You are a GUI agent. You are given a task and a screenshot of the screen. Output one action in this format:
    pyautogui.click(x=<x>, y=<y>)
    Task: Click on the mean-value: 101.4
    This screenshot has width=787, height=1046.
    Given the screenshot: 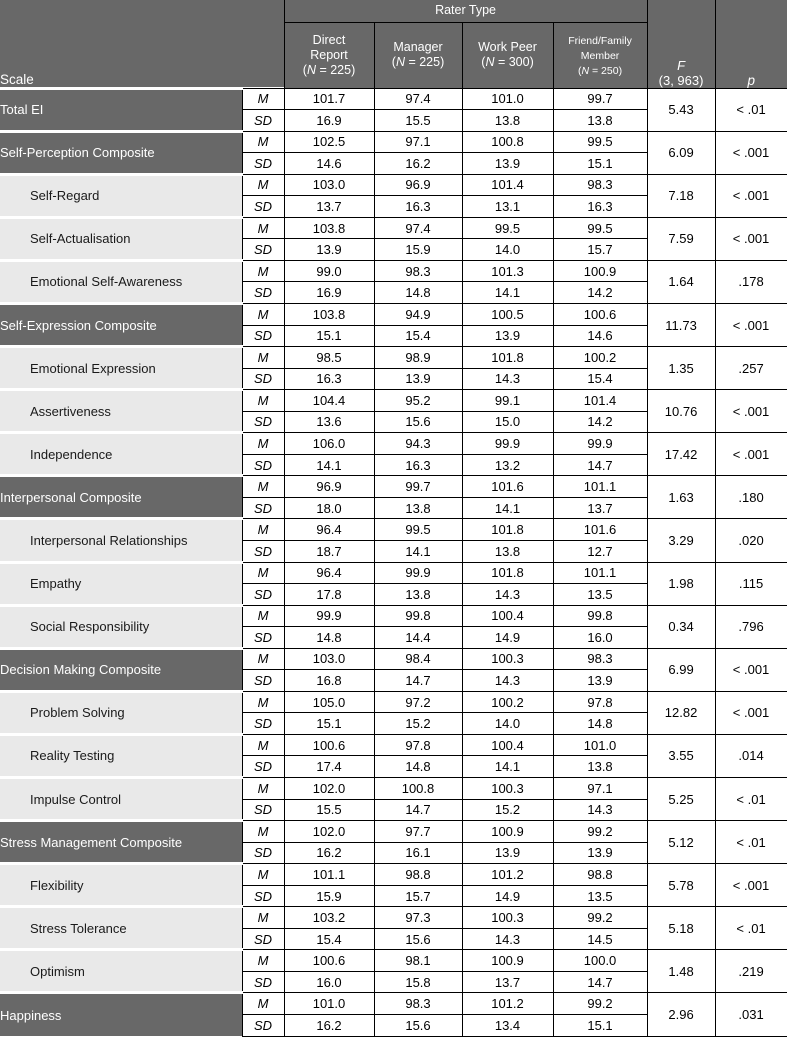 What is the action you would take?
    pyautogui.click(x=507, y=185)
    